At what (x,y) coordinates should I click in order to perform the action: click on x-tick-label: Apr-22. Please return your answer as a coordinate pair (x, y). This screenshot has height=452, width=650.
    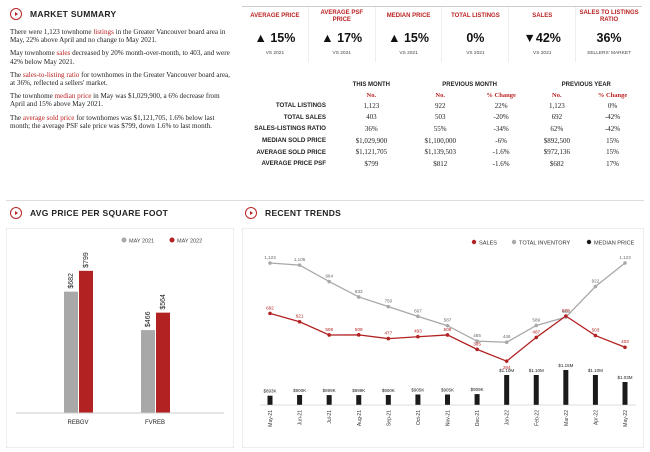
    Looking at the image, I should click on (596, 417).